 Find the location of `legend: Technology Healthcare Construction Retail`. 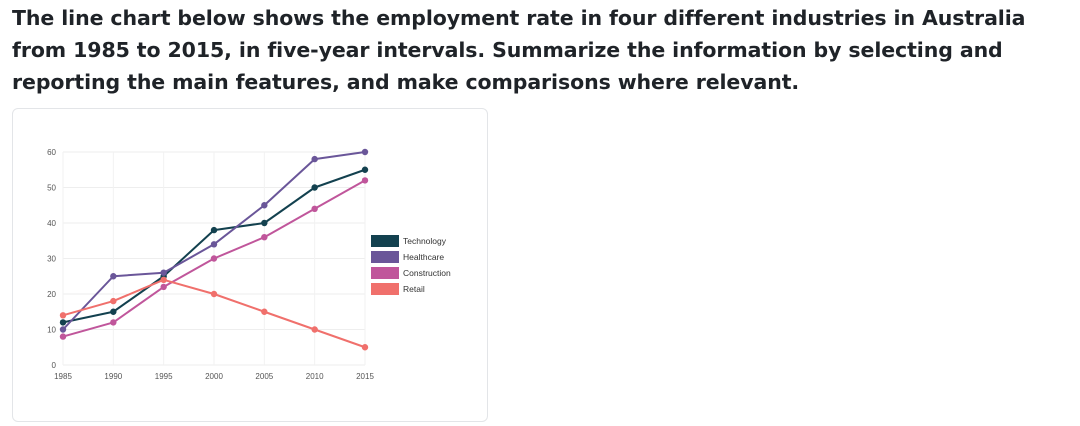

legend: Technology Healthcare Construction Retail is located at coordinates (411, 265).